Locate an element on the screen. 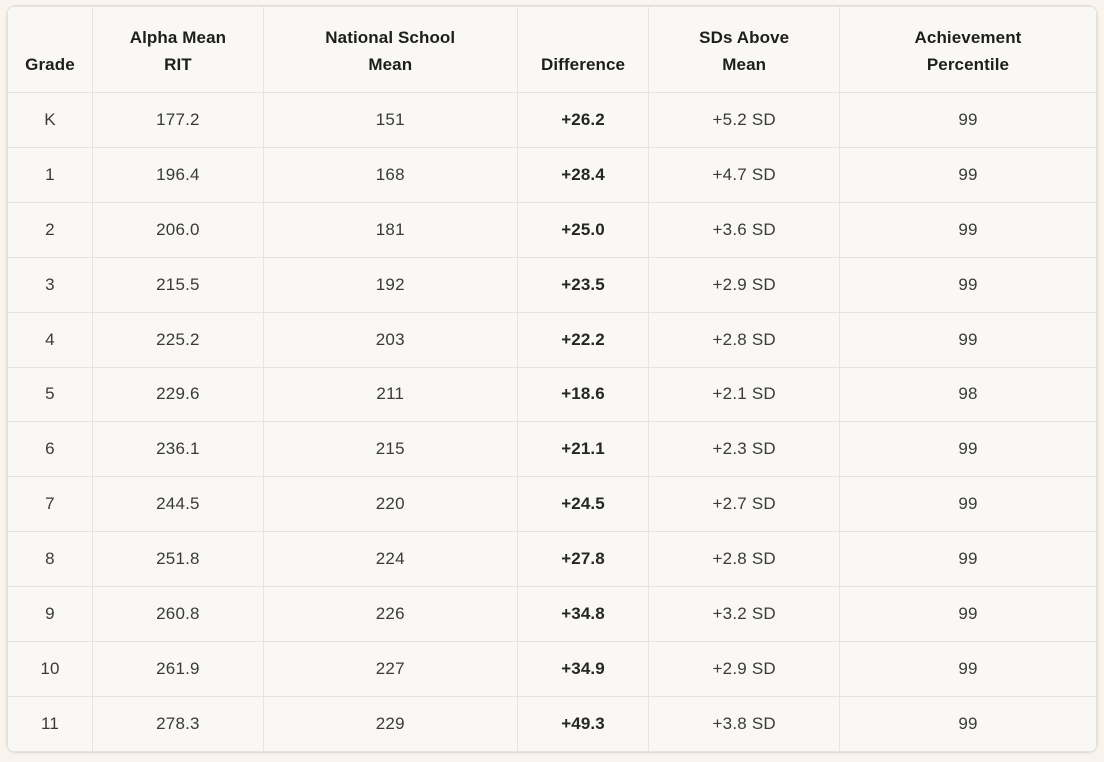 Image resolution: width=1104 pixels, height=762 pixels. cell-sds-above-mean: +2.7 SD is located at coordinates (744, 504).